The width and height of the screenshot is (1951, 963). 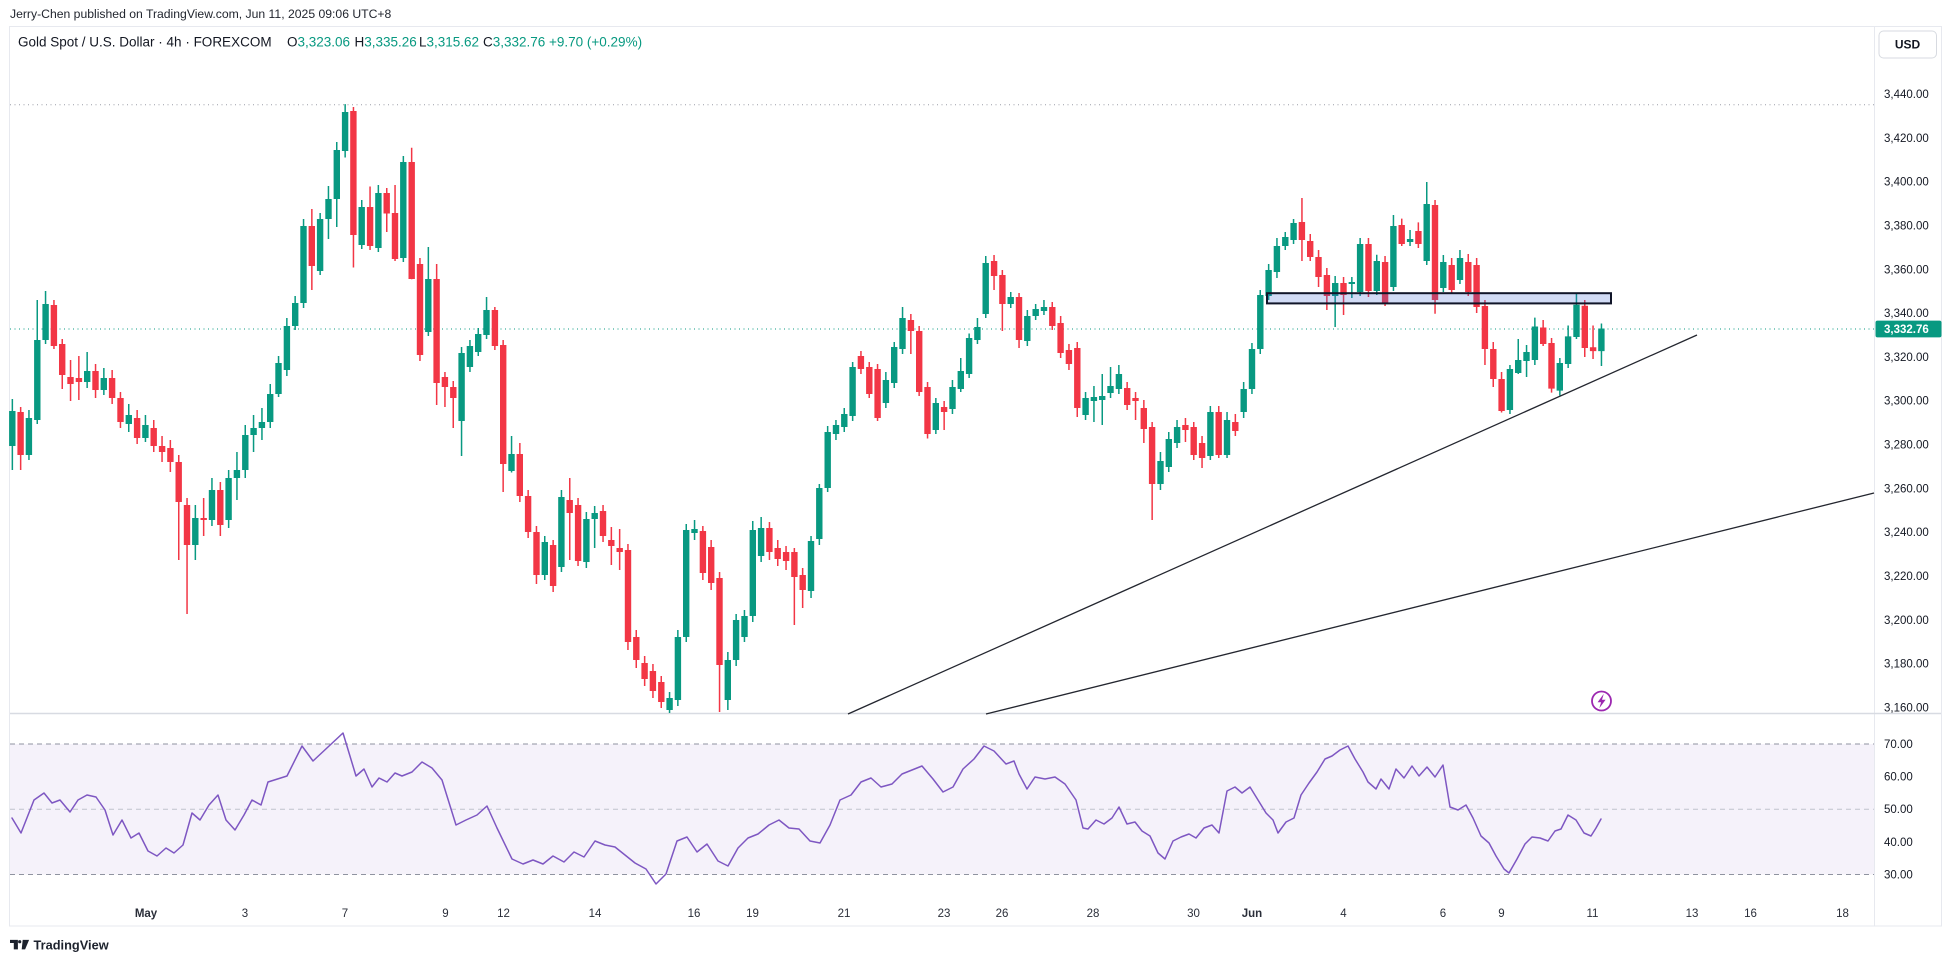 What do you see at coordinates (1093, 914) in the screenshot?
I see `svg-text: 28` at bounding box center [1093, 914].